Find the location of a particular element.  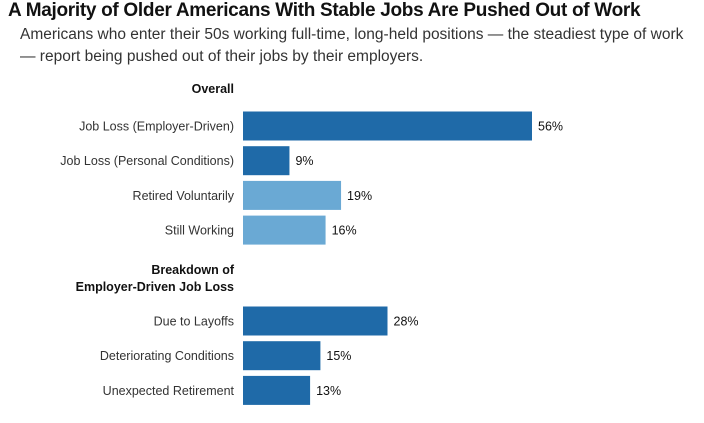

value-label: 56% is located at coordinates (550, 127).